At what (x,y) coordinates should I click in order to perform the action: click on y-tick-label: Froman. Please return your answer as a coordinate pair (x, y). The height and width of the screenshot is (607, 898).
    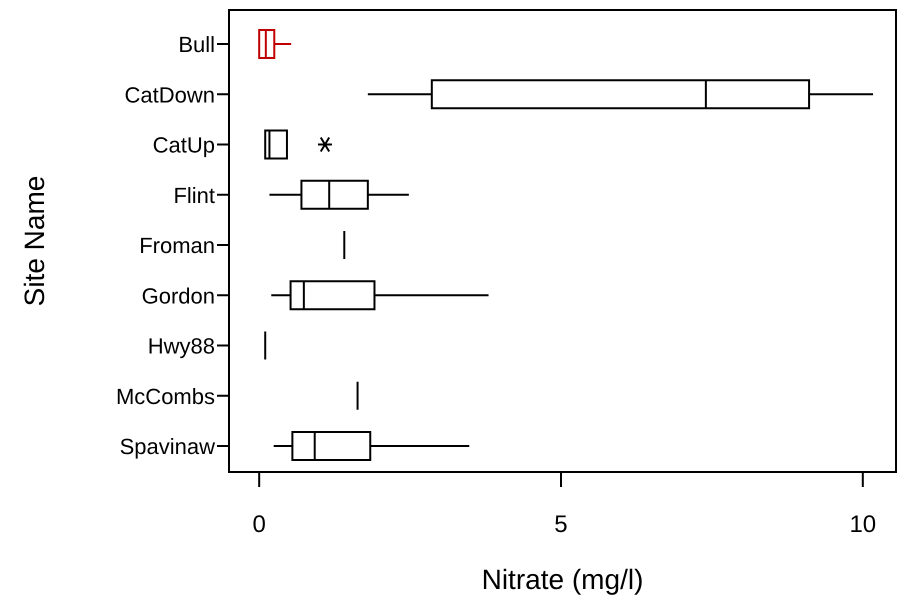
    Looking at the image, I should click on (177, 245).